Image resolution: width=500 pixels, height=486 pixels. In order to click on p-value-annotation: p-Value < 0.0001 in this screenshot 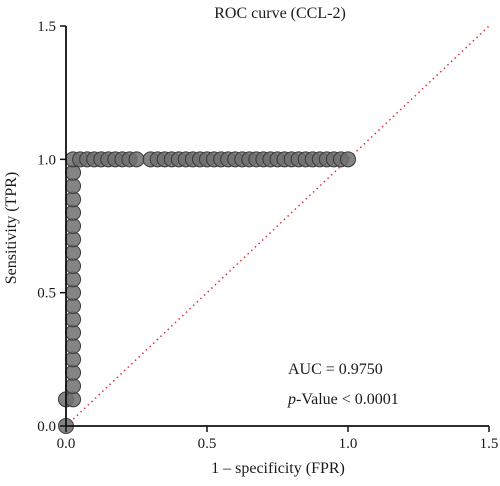, I will do `click(343, 399)`.